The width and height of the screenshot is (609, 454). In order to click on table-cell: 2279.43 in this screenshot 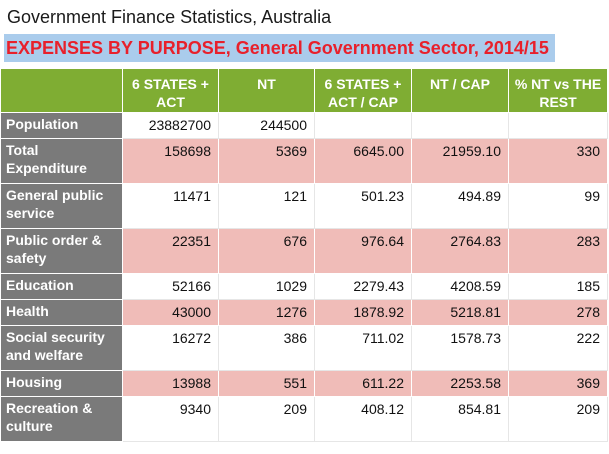, I will do `click(363, 286)`.